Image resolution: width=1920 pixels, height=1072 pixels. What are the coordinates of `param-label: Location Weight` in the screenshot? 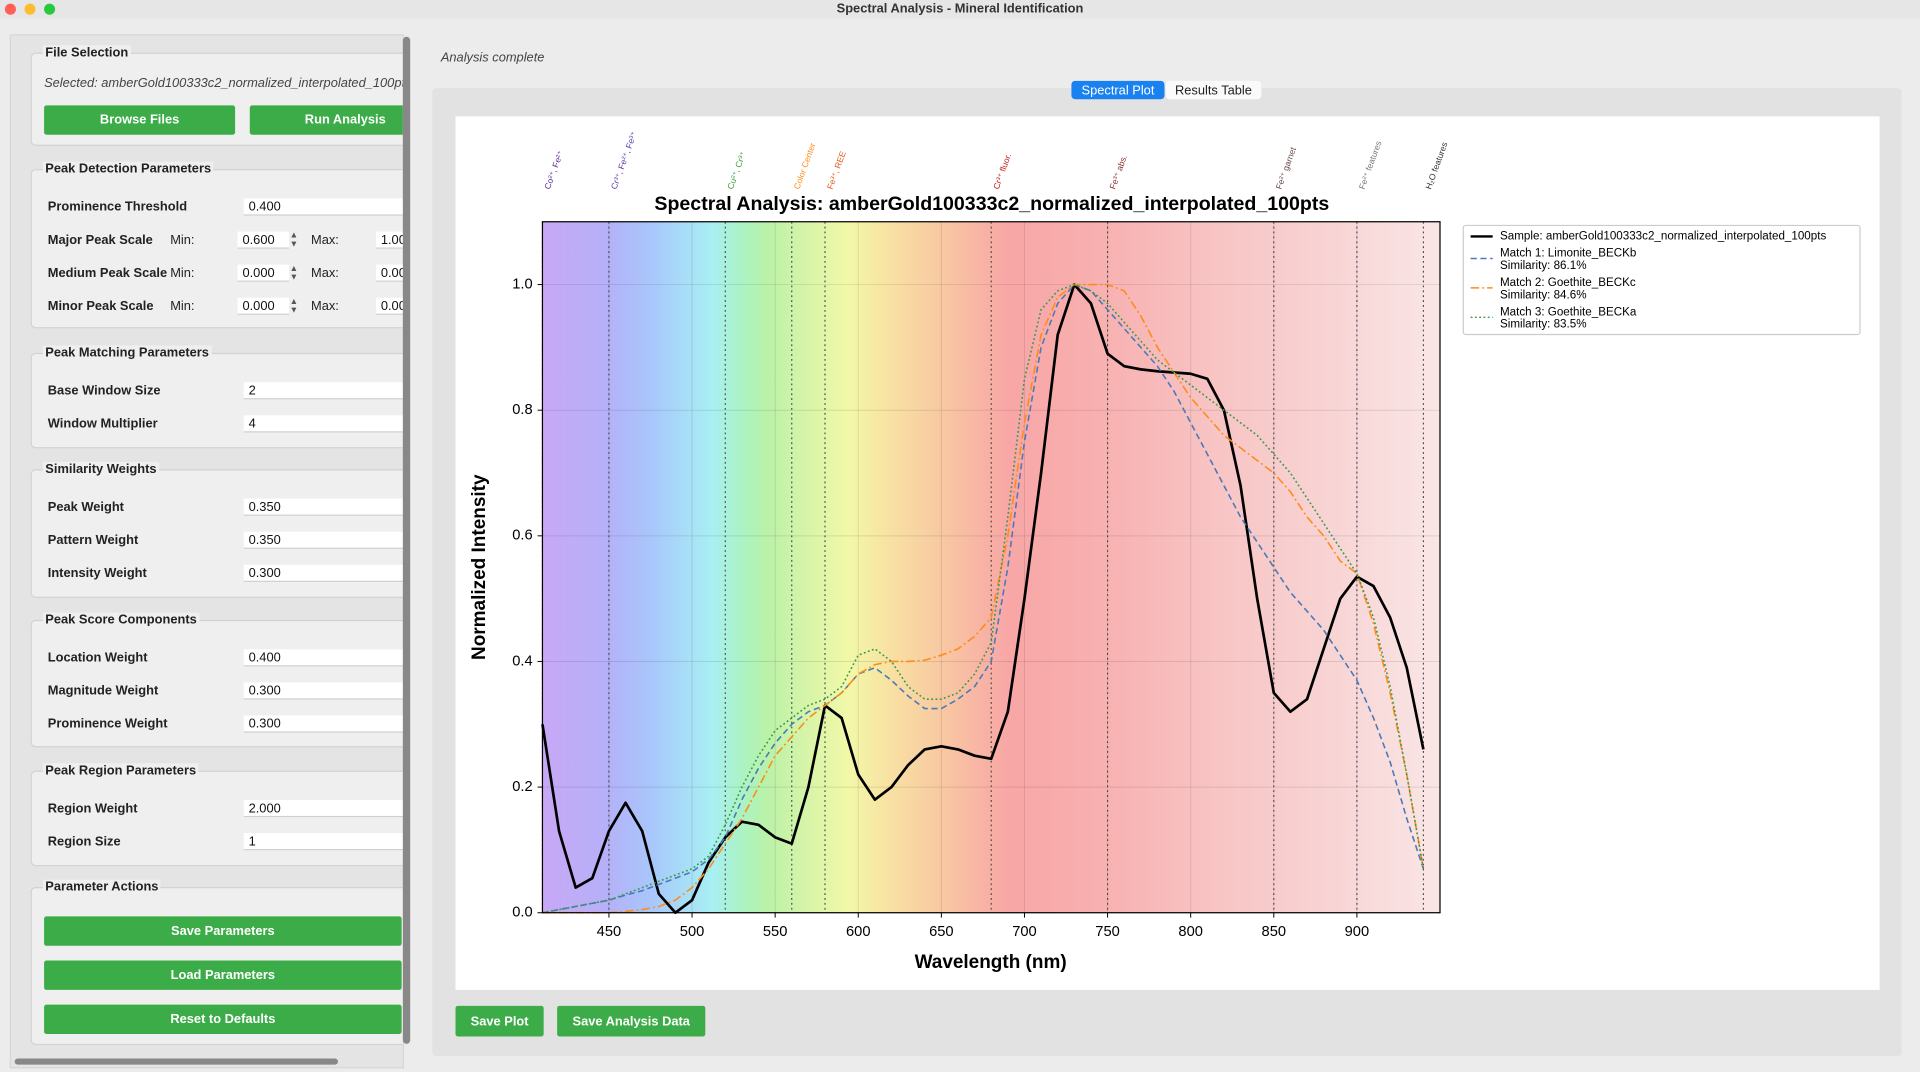 It's located at (97, 658).